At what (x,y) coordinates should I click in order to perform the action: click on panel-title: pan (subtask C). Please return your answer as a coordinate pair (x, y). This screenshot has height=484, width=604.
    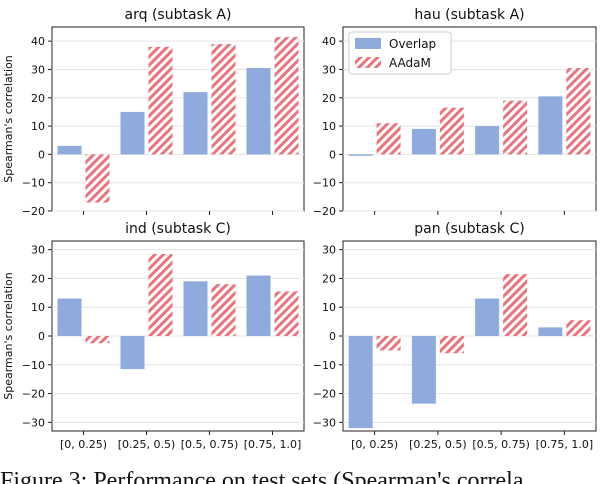
    Looking at the image, I should click on (469, 229).